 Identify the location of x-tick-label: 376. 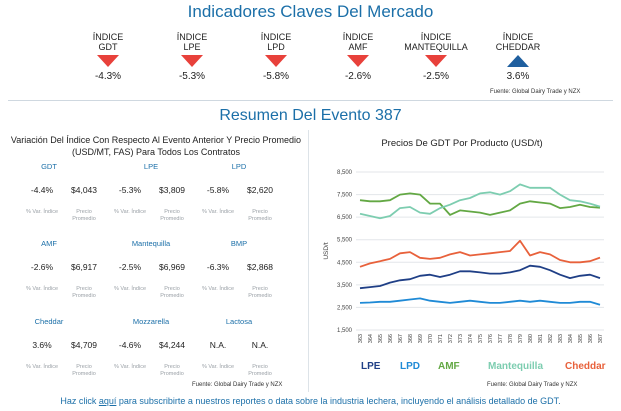
(491, 338).